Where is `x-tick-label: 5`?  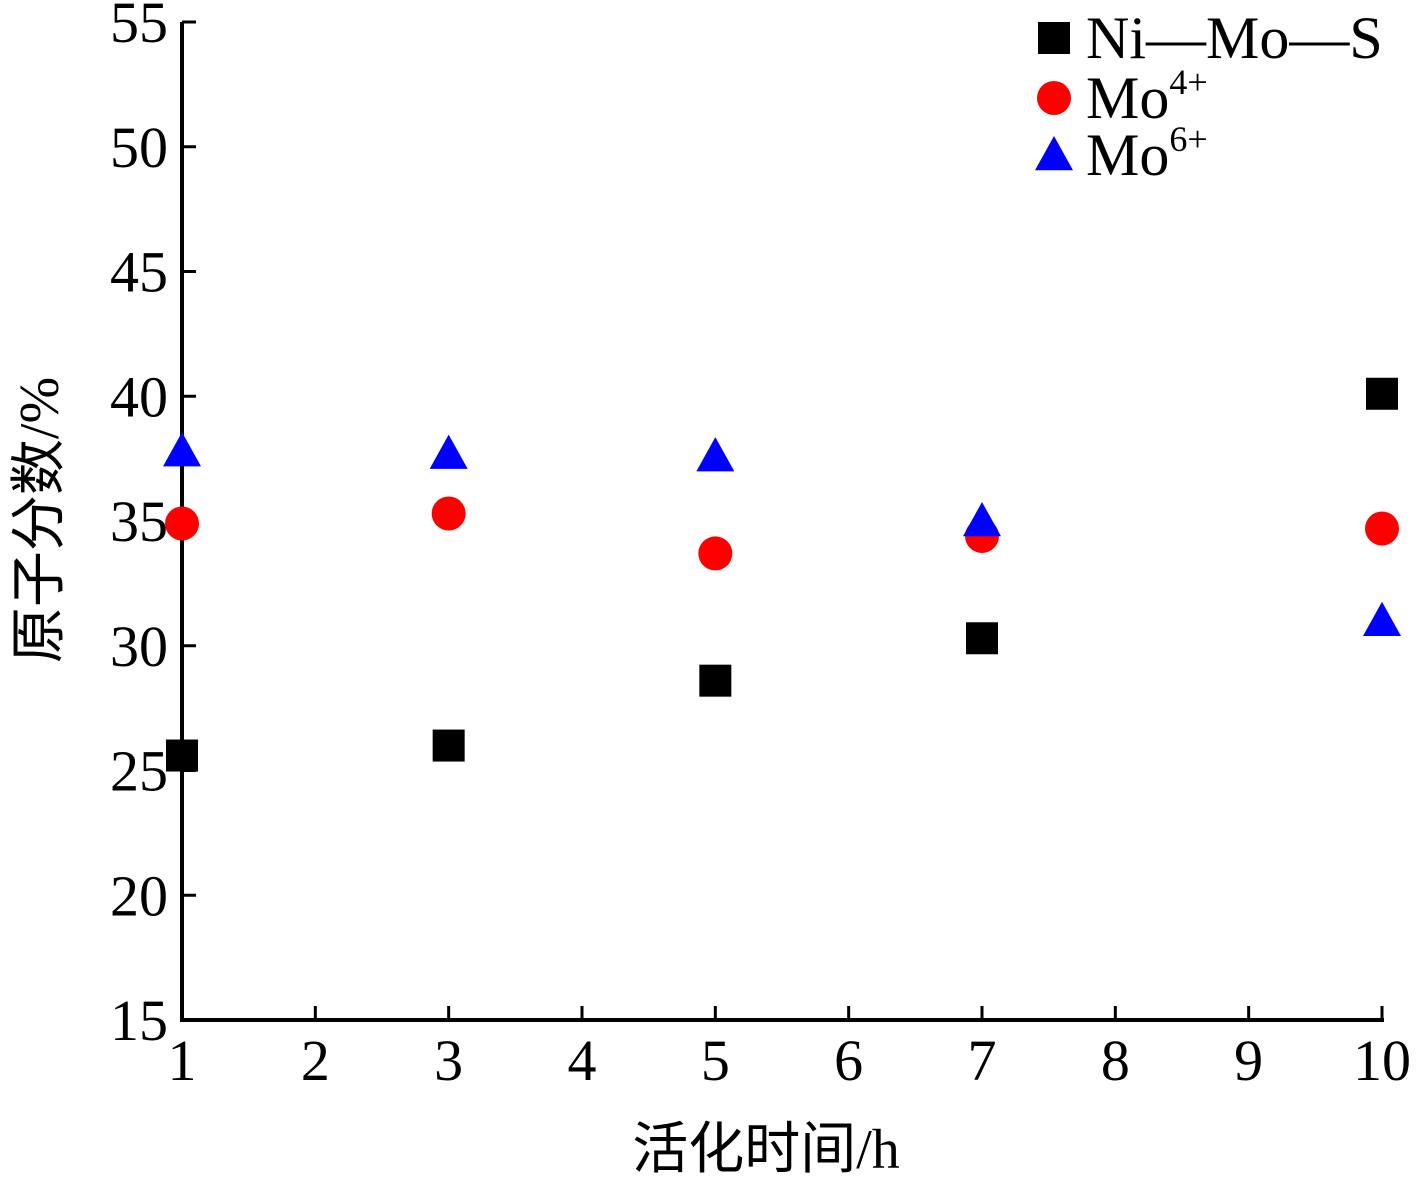 x-tick-label: 5 is located at coordinates (715, 1060).